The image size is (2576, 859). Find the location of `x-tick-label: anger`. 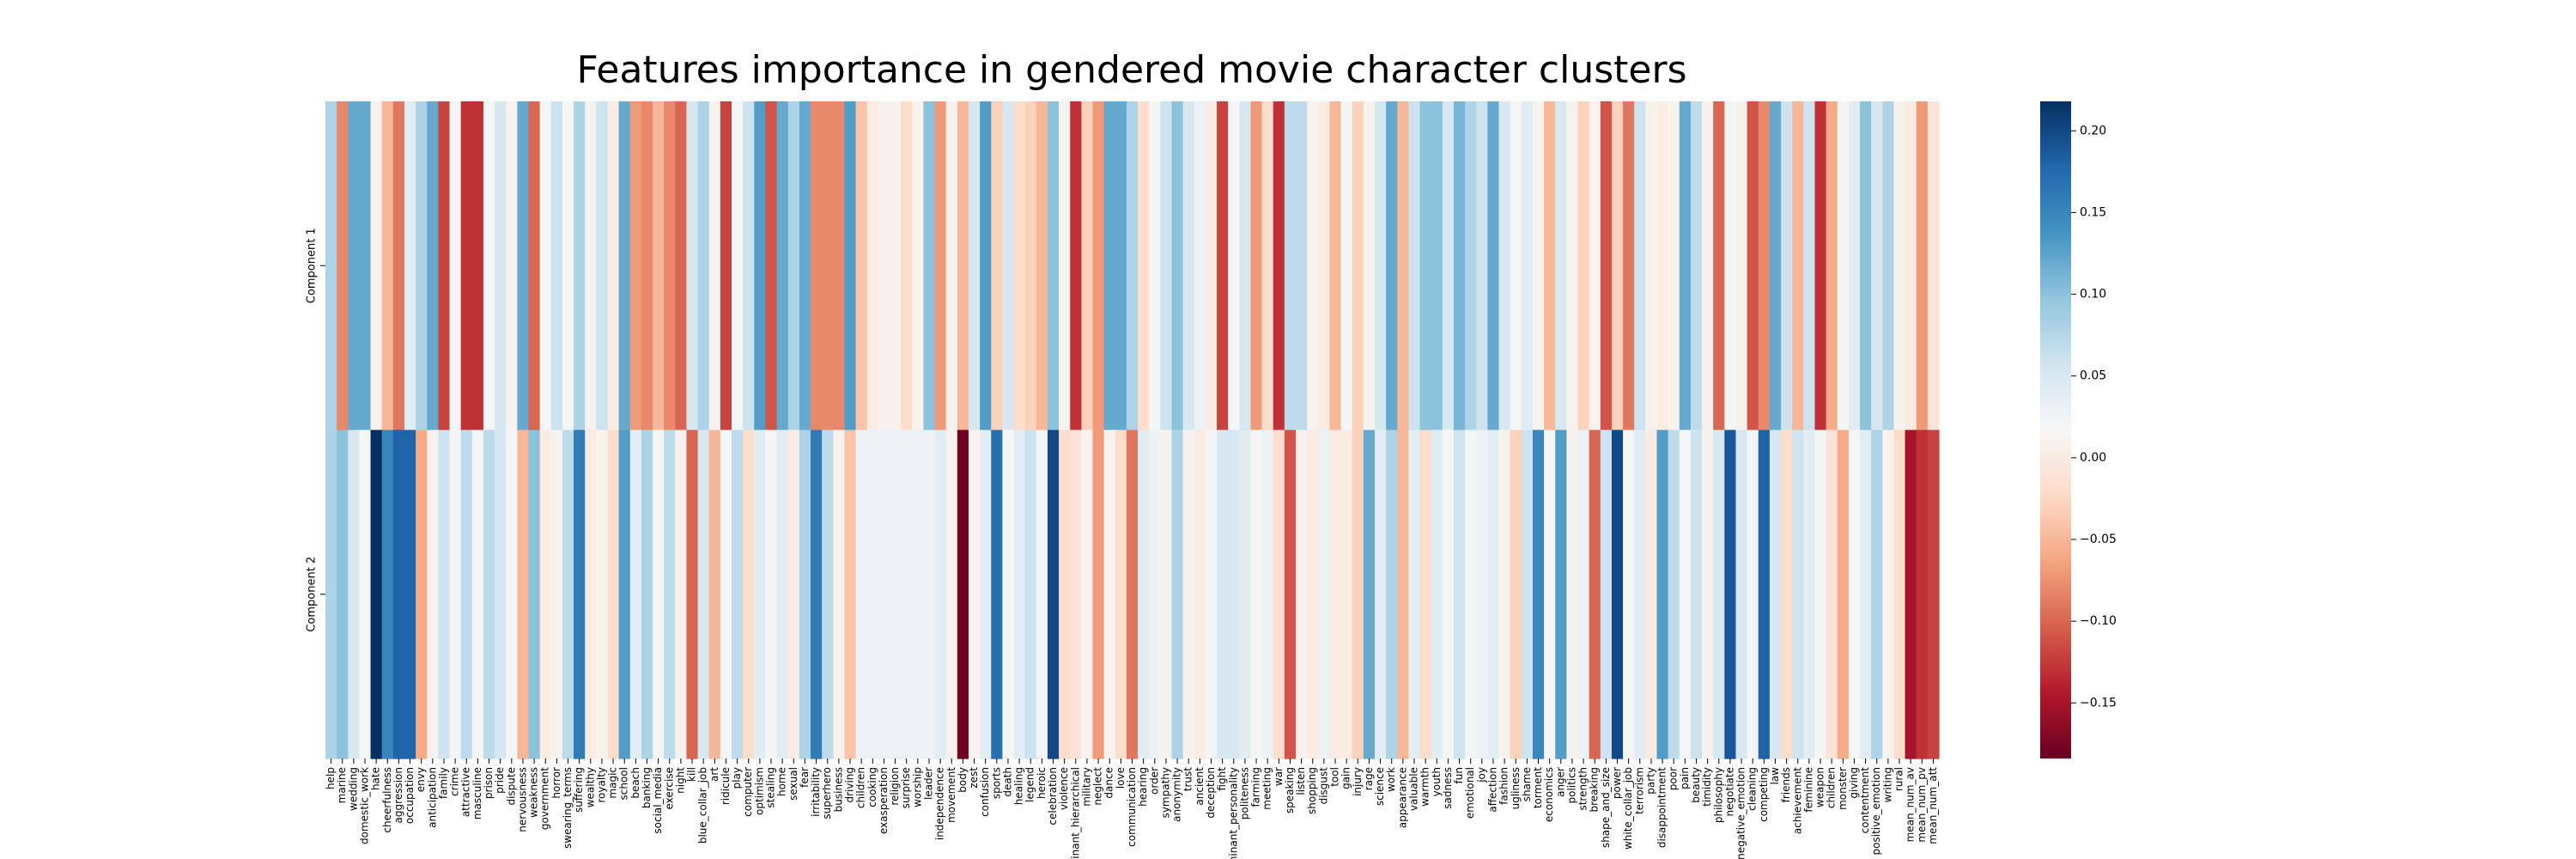

x-tick-label: anger is located at coordinates (1560, 782).